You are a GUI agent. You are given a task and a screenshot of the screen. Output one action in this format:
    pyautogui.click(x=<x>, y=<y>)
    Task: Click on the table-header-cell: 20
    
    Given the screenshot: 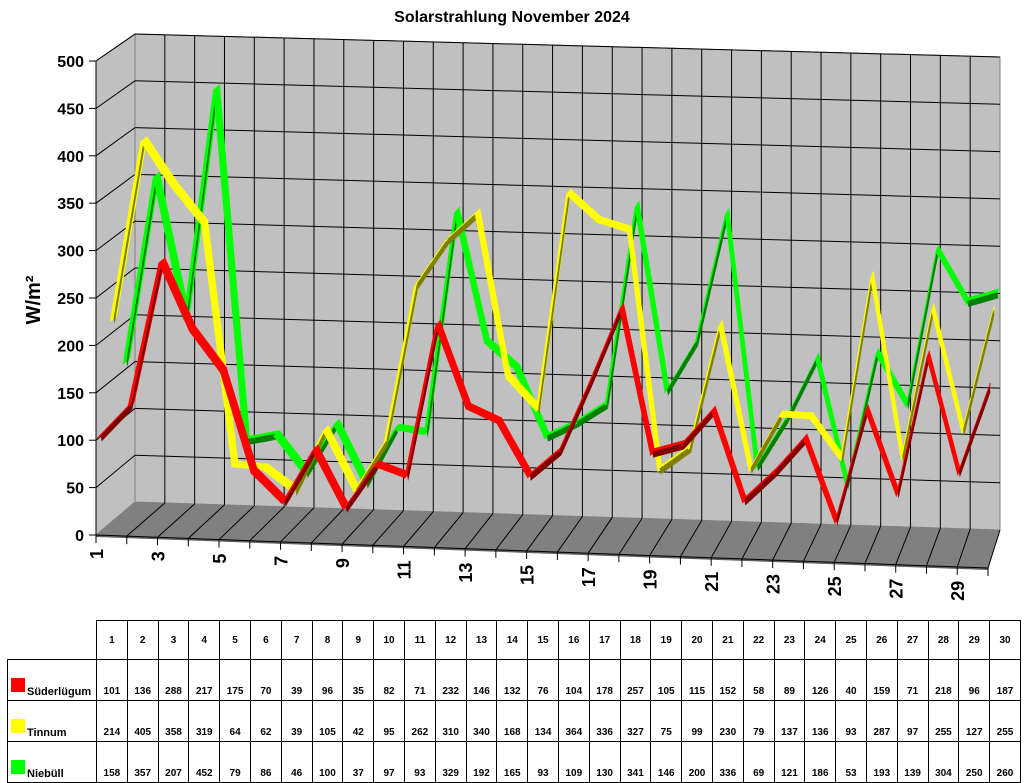 What is the action you would take?
    pyautogui.click(x=697, y=640)
    